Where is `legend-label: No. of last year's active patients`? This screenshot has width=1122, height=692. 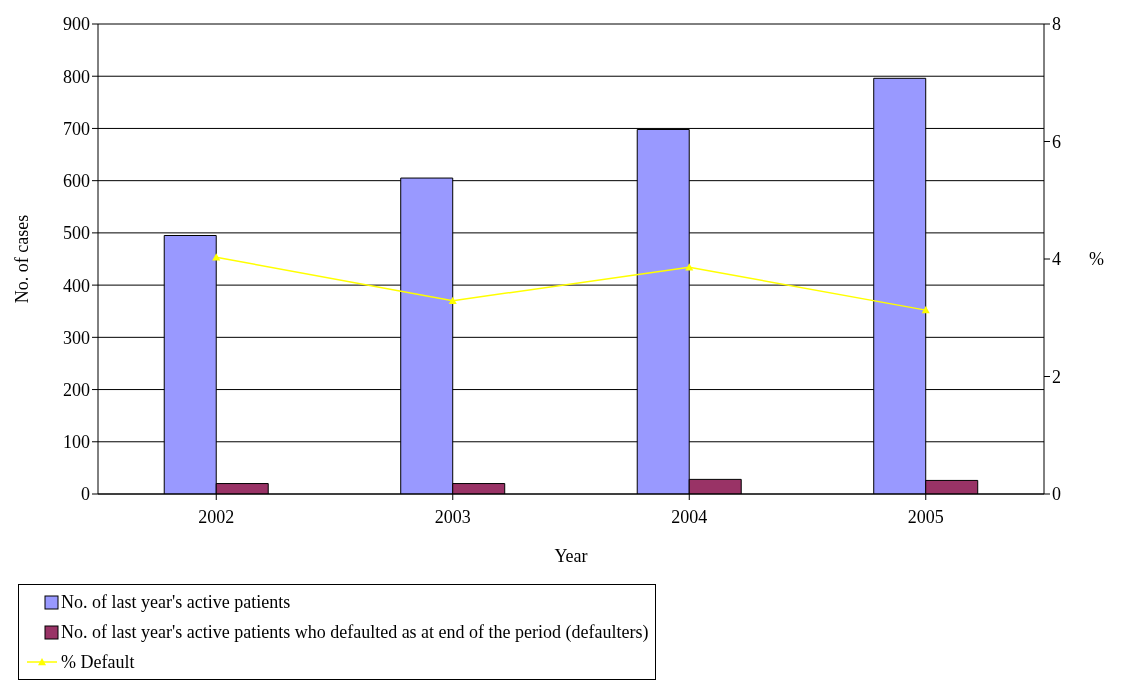 legend-label: No. of last year's active patients is located at coordinates (176, 602).